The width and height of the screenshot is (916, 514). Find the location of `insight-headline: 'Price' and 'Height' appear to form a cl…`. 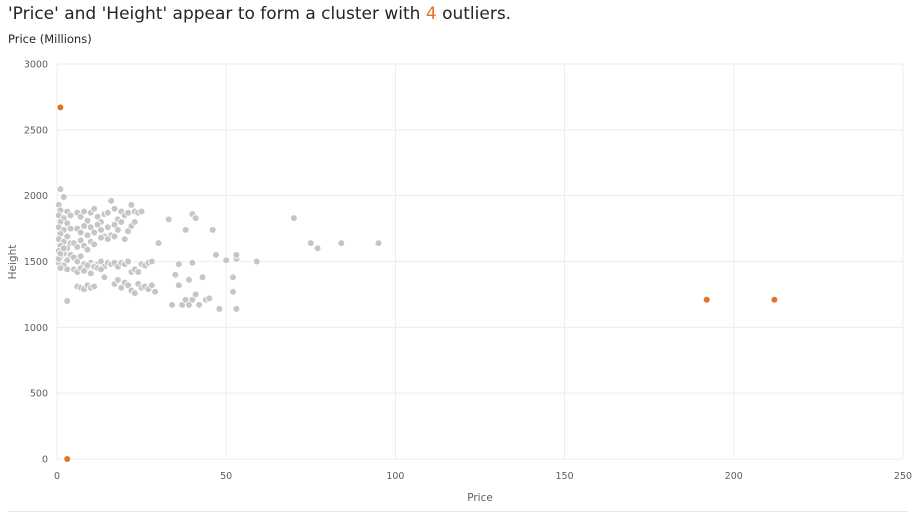

insight-headline: 'Price' and 'Height' appear to form a cl… is located at coordinates (259, 14).